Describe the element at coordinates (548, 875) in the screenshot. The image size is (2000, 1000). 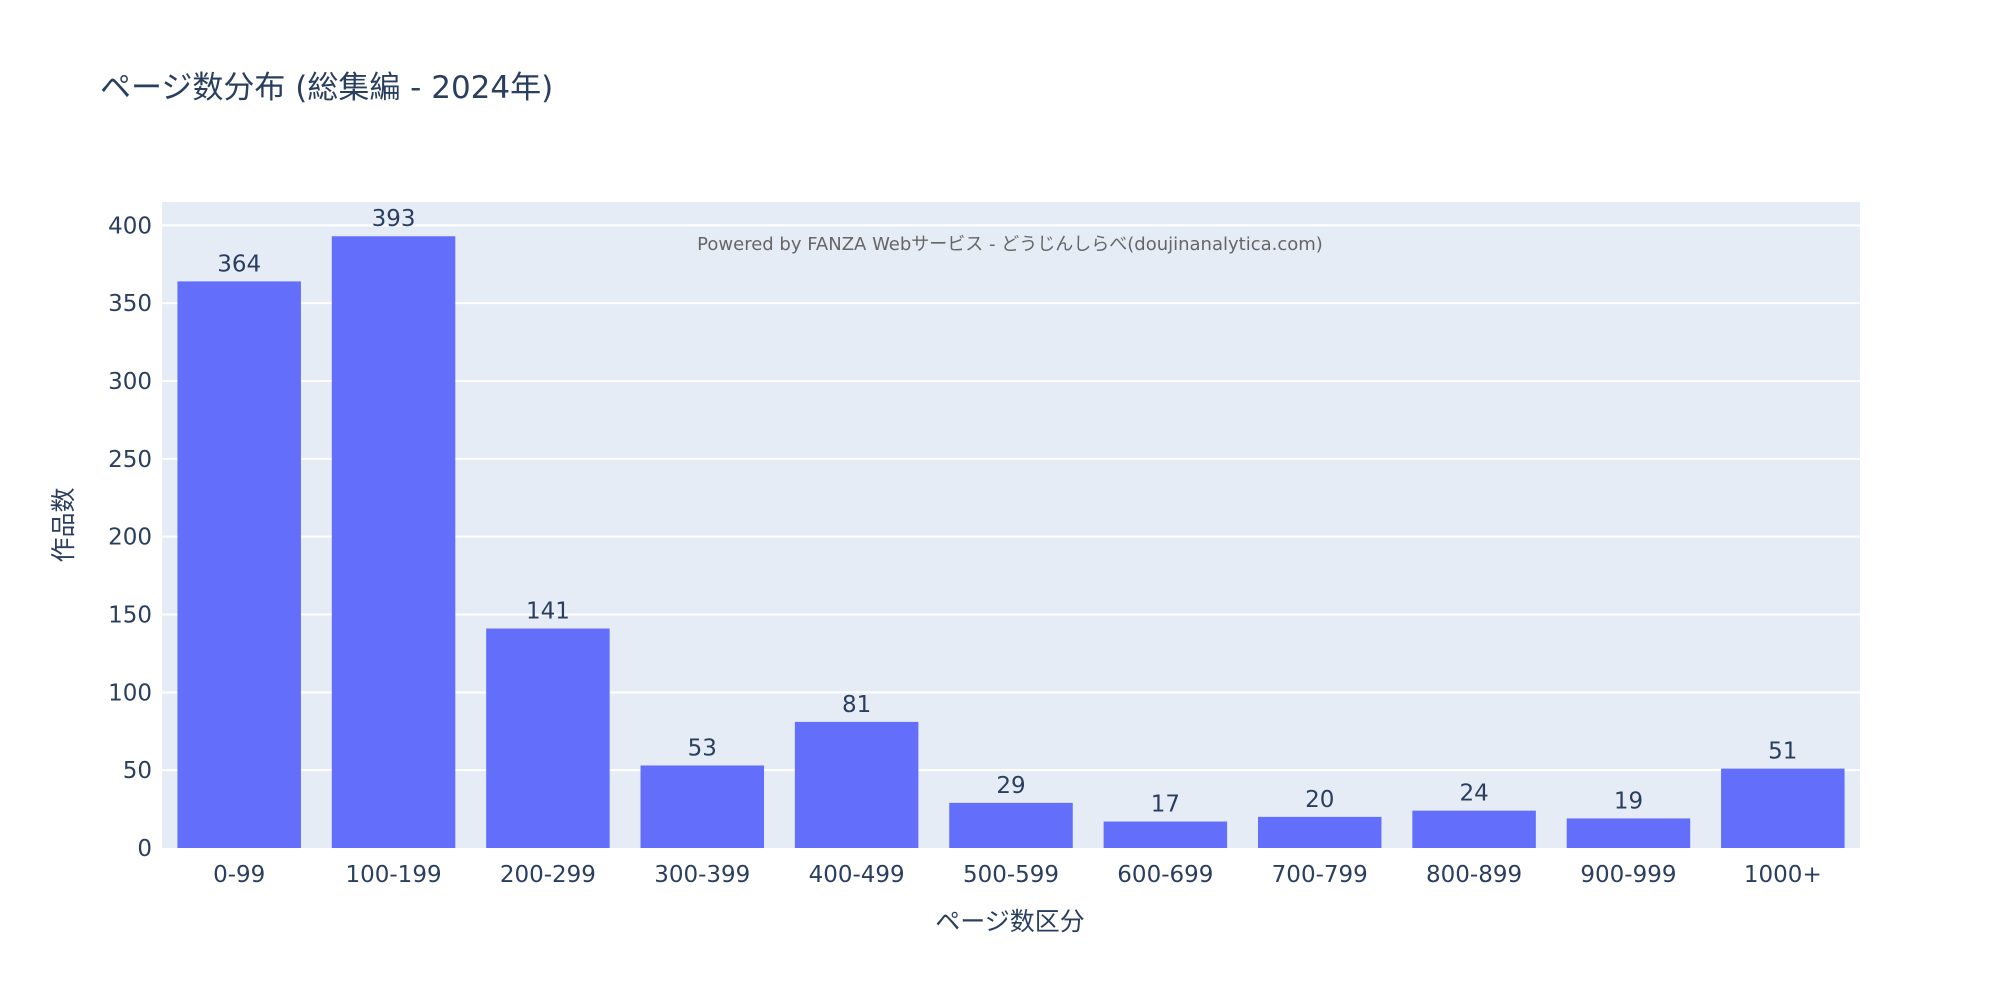
I see `x-tick-label: 200-299` at that location.